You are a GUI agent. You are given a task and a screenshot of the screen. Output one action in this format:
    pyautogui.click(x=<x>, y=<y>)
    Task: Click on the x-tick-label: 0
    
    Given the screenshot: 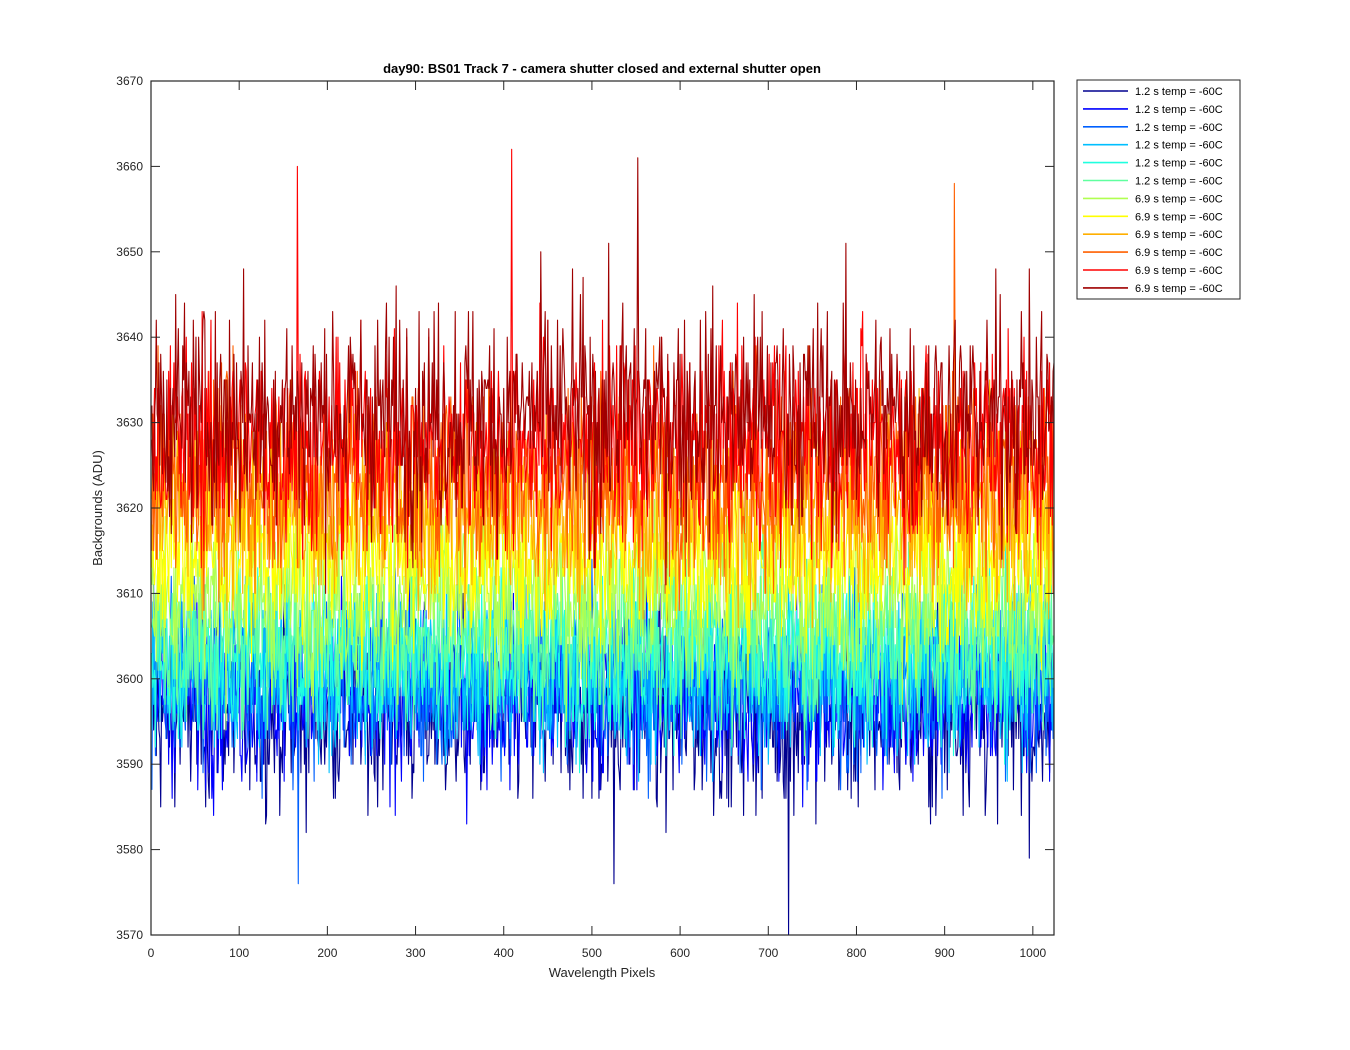 What is the action you would take?
    pyautogui.click(x=151, y=953)
    